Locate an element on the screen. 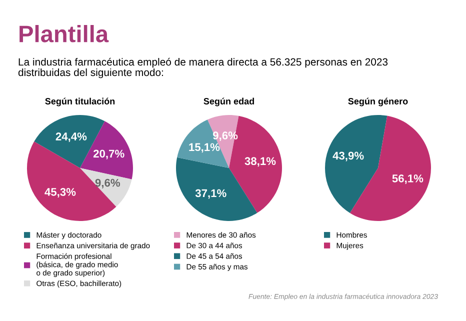 The image size is (466, 321). data-label: 24,4% is located at coordinates (71, 137).